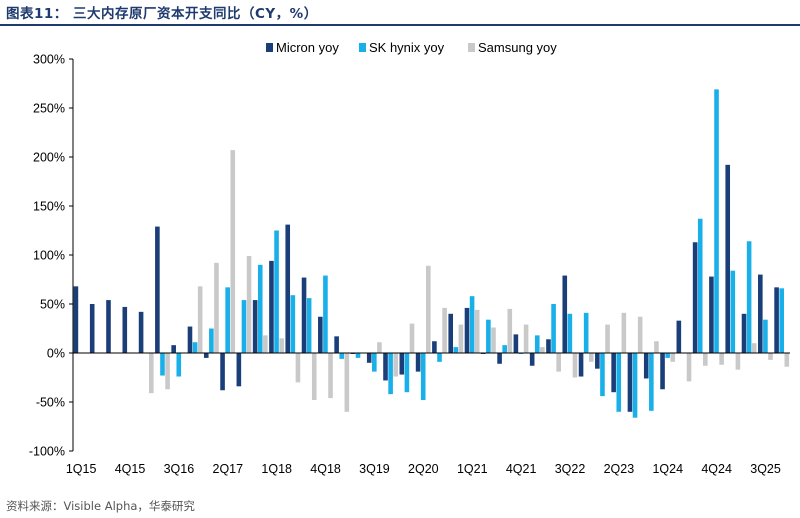 The image size is (800, 518). I want to click on x-tick-label: 3Q16, so click(179, 469).